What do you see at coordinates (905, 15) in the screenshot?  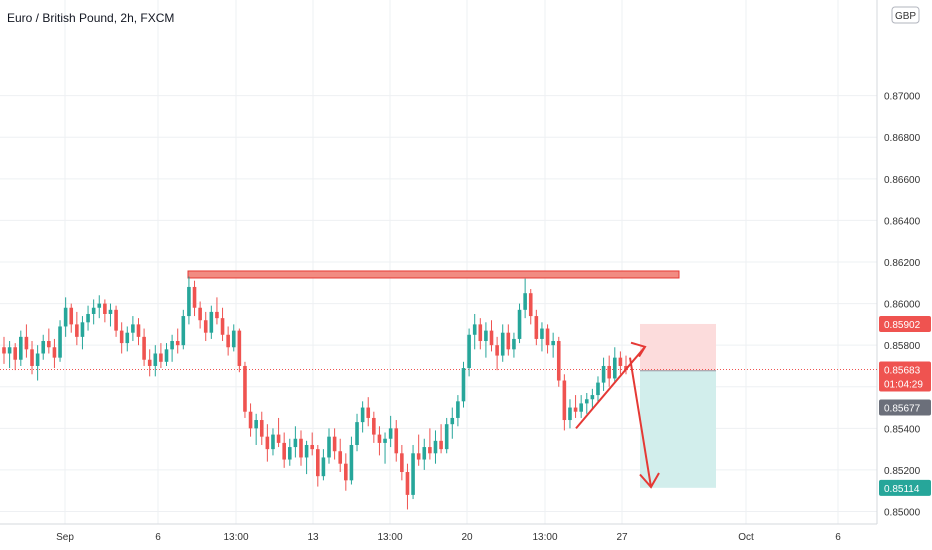 I see `currency-label: GBP` at bounding box center [905, 15].